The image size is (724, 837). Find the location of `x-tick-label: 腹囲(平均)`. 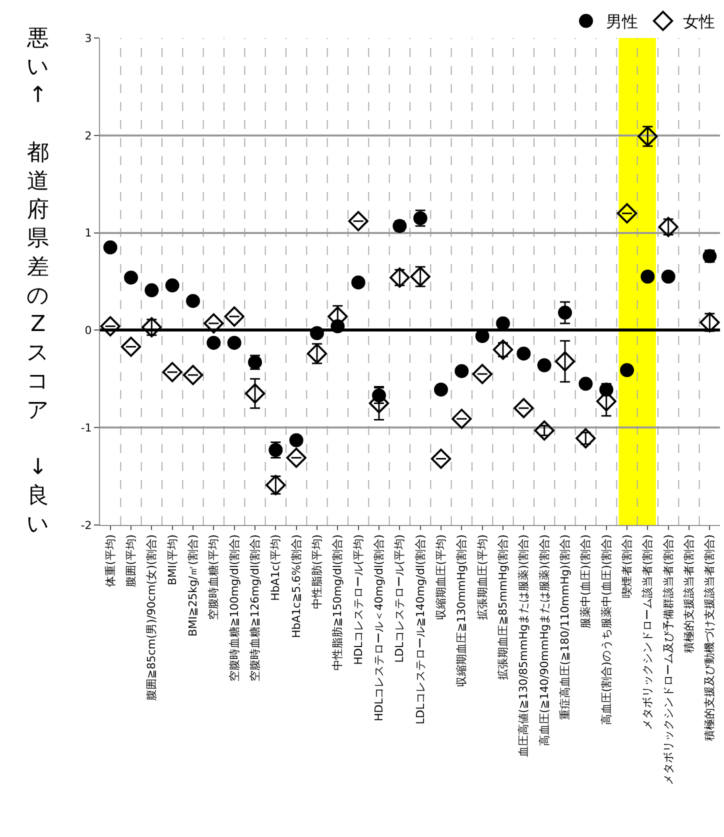

x-tick-label: 腹囲(平均) is located at coordinates (131, 560).